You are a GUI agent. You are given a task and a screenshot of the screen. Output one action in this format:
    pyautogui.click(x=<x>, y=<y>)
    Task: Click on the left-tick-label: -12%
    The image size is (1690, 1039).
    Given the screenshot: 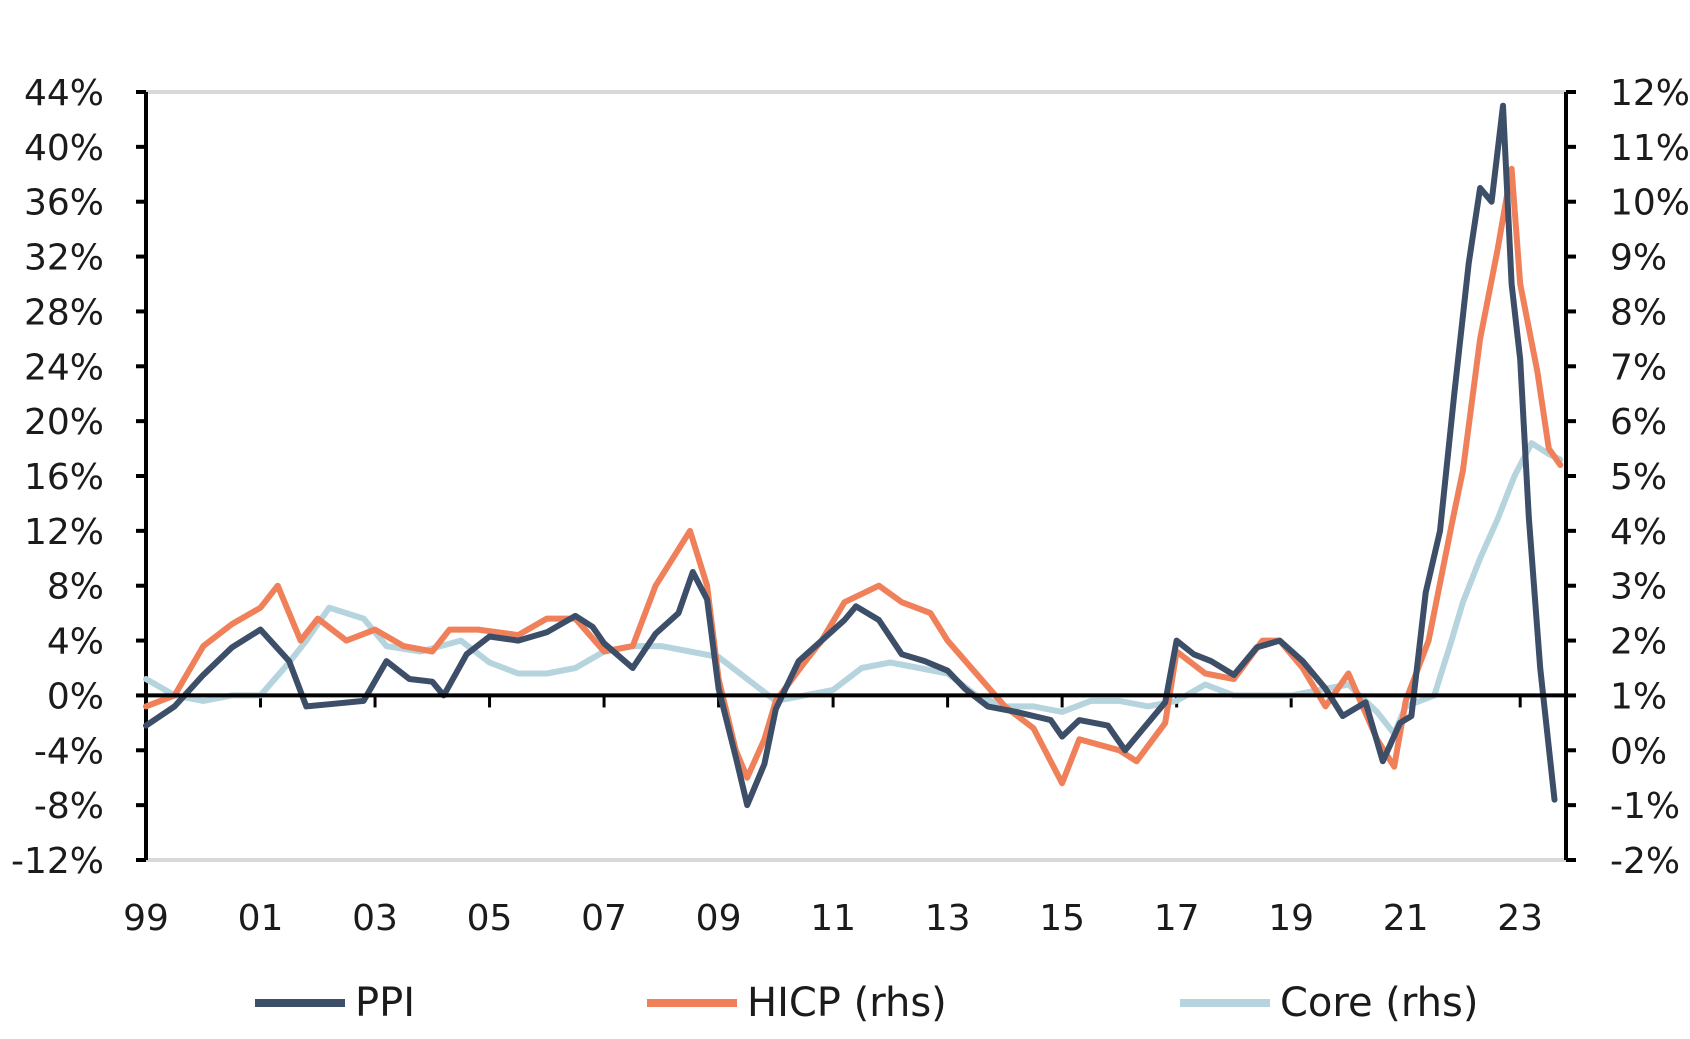 What is the action you would take?
    pyautogui.click(x=57, y=861)
    